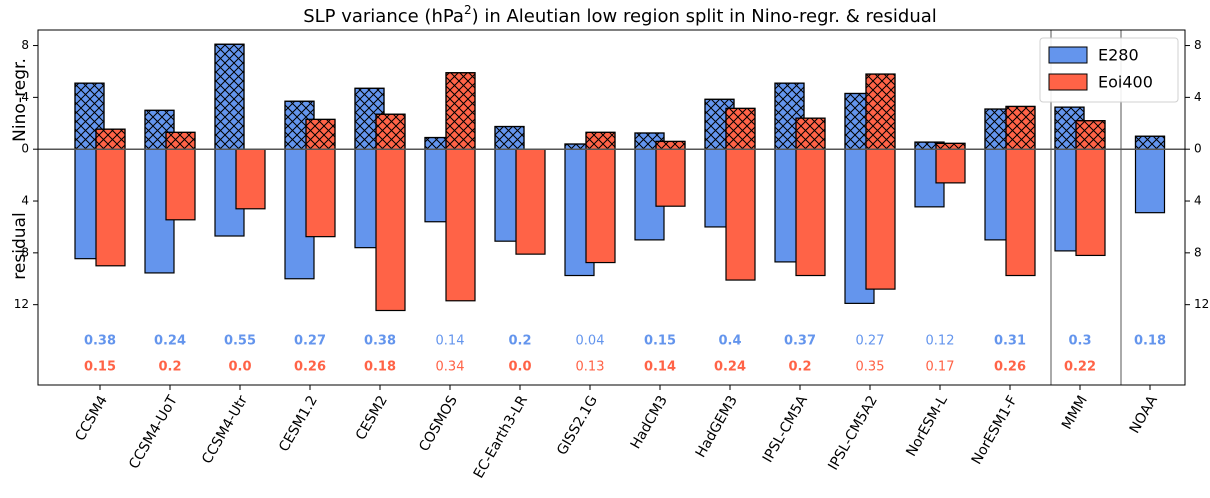 The width and height of the screenshot is (1210, 498). Describe the element at coordinates (1118, 55) in the screenshot. I see `legend-label: E280` at that location.